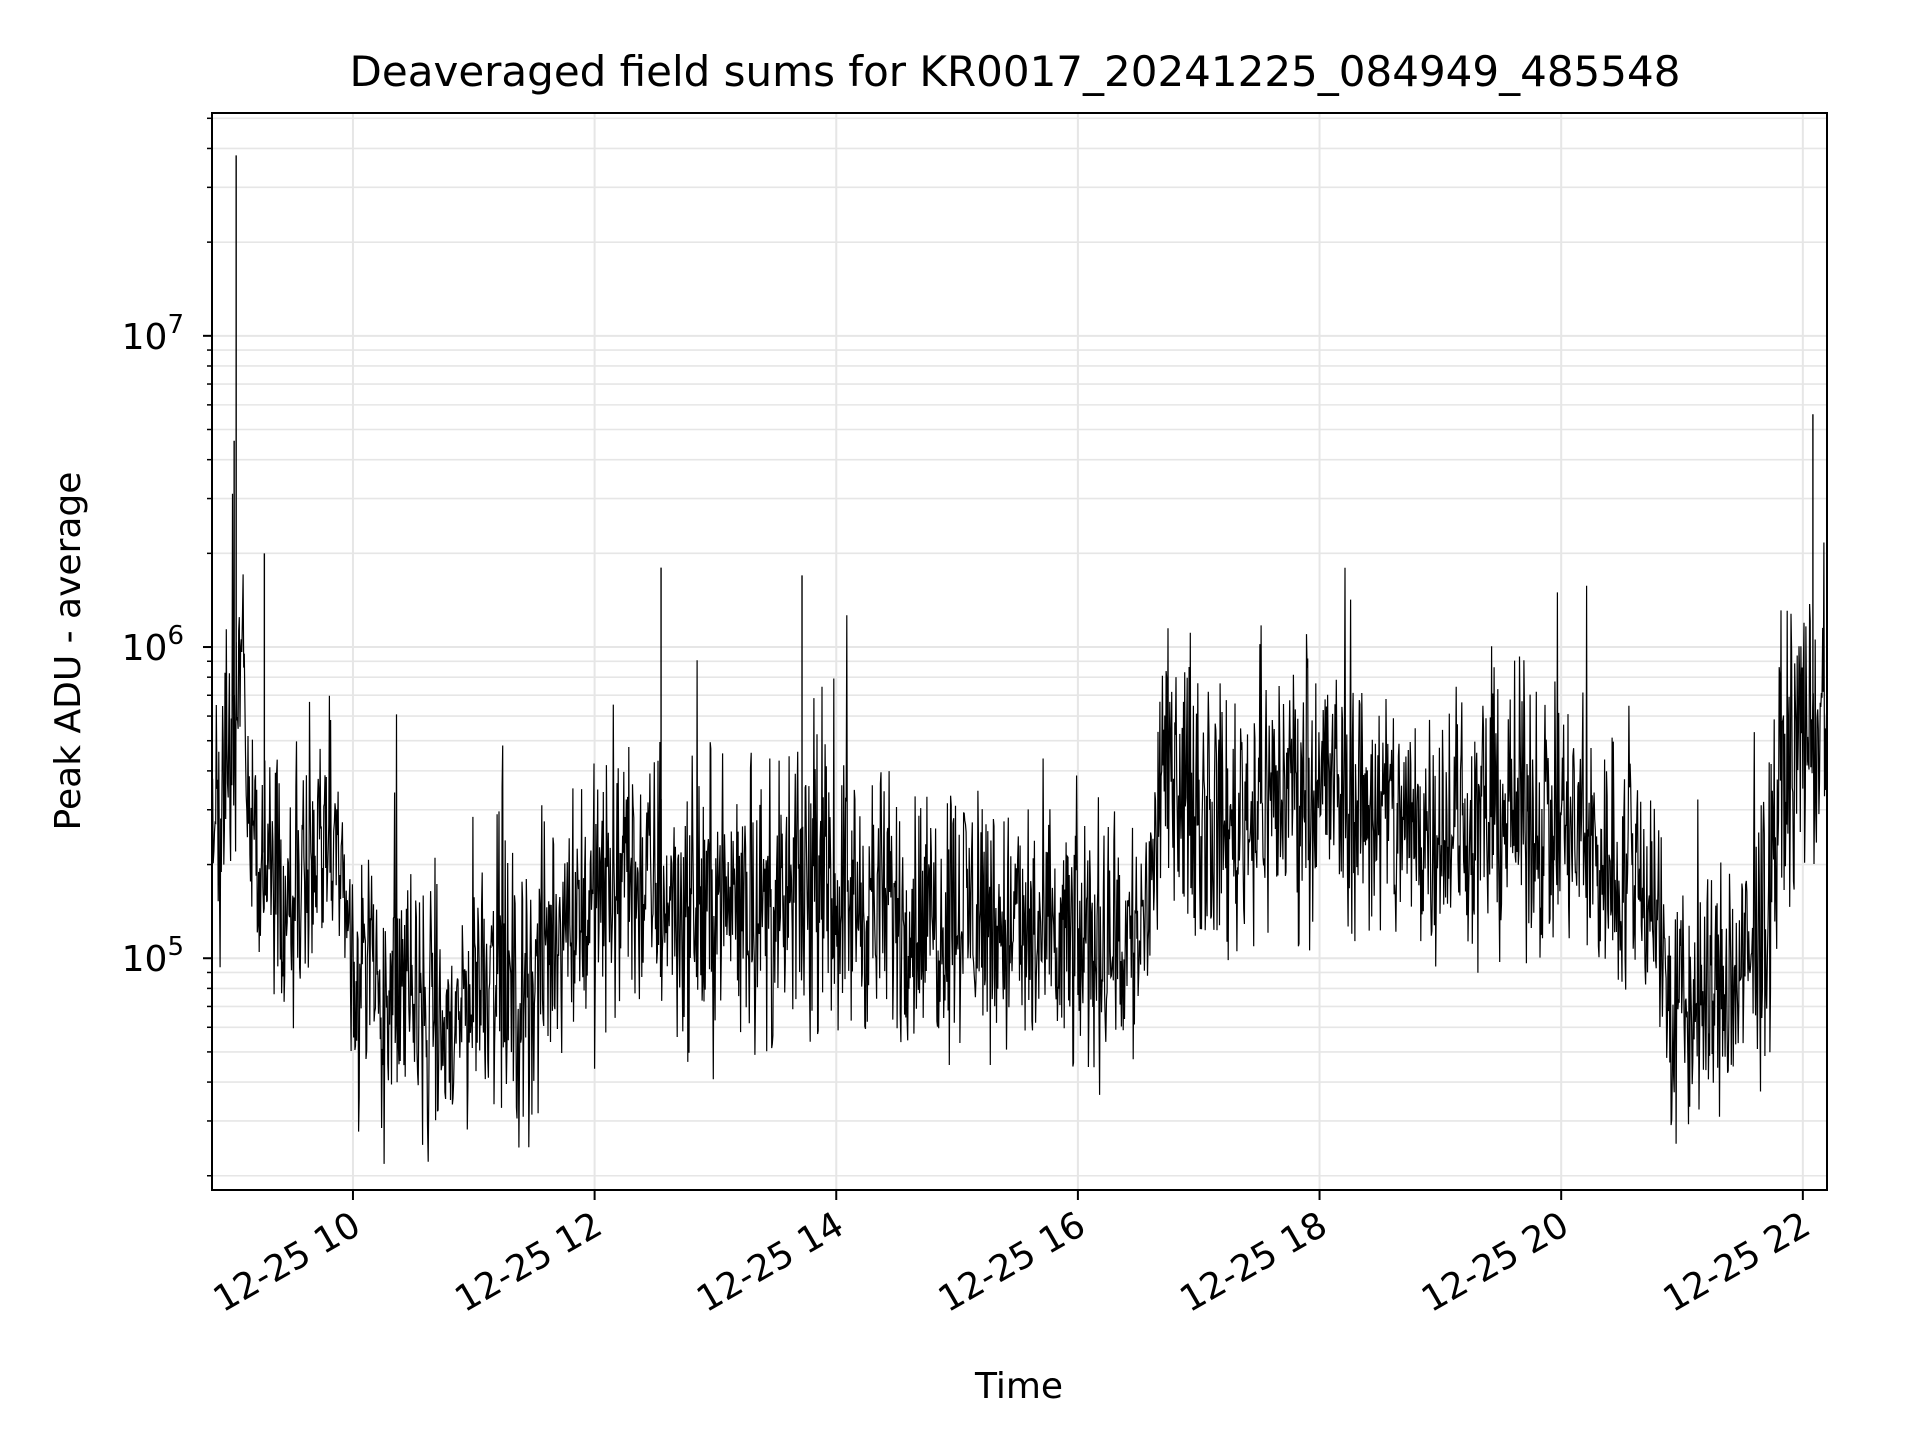 The height and width of the screenshot is (1440, 1920). Describe the element at coordinates (1253, 1262) in the screenshot. I see `x-tick-label: 12-25 18` at that location.